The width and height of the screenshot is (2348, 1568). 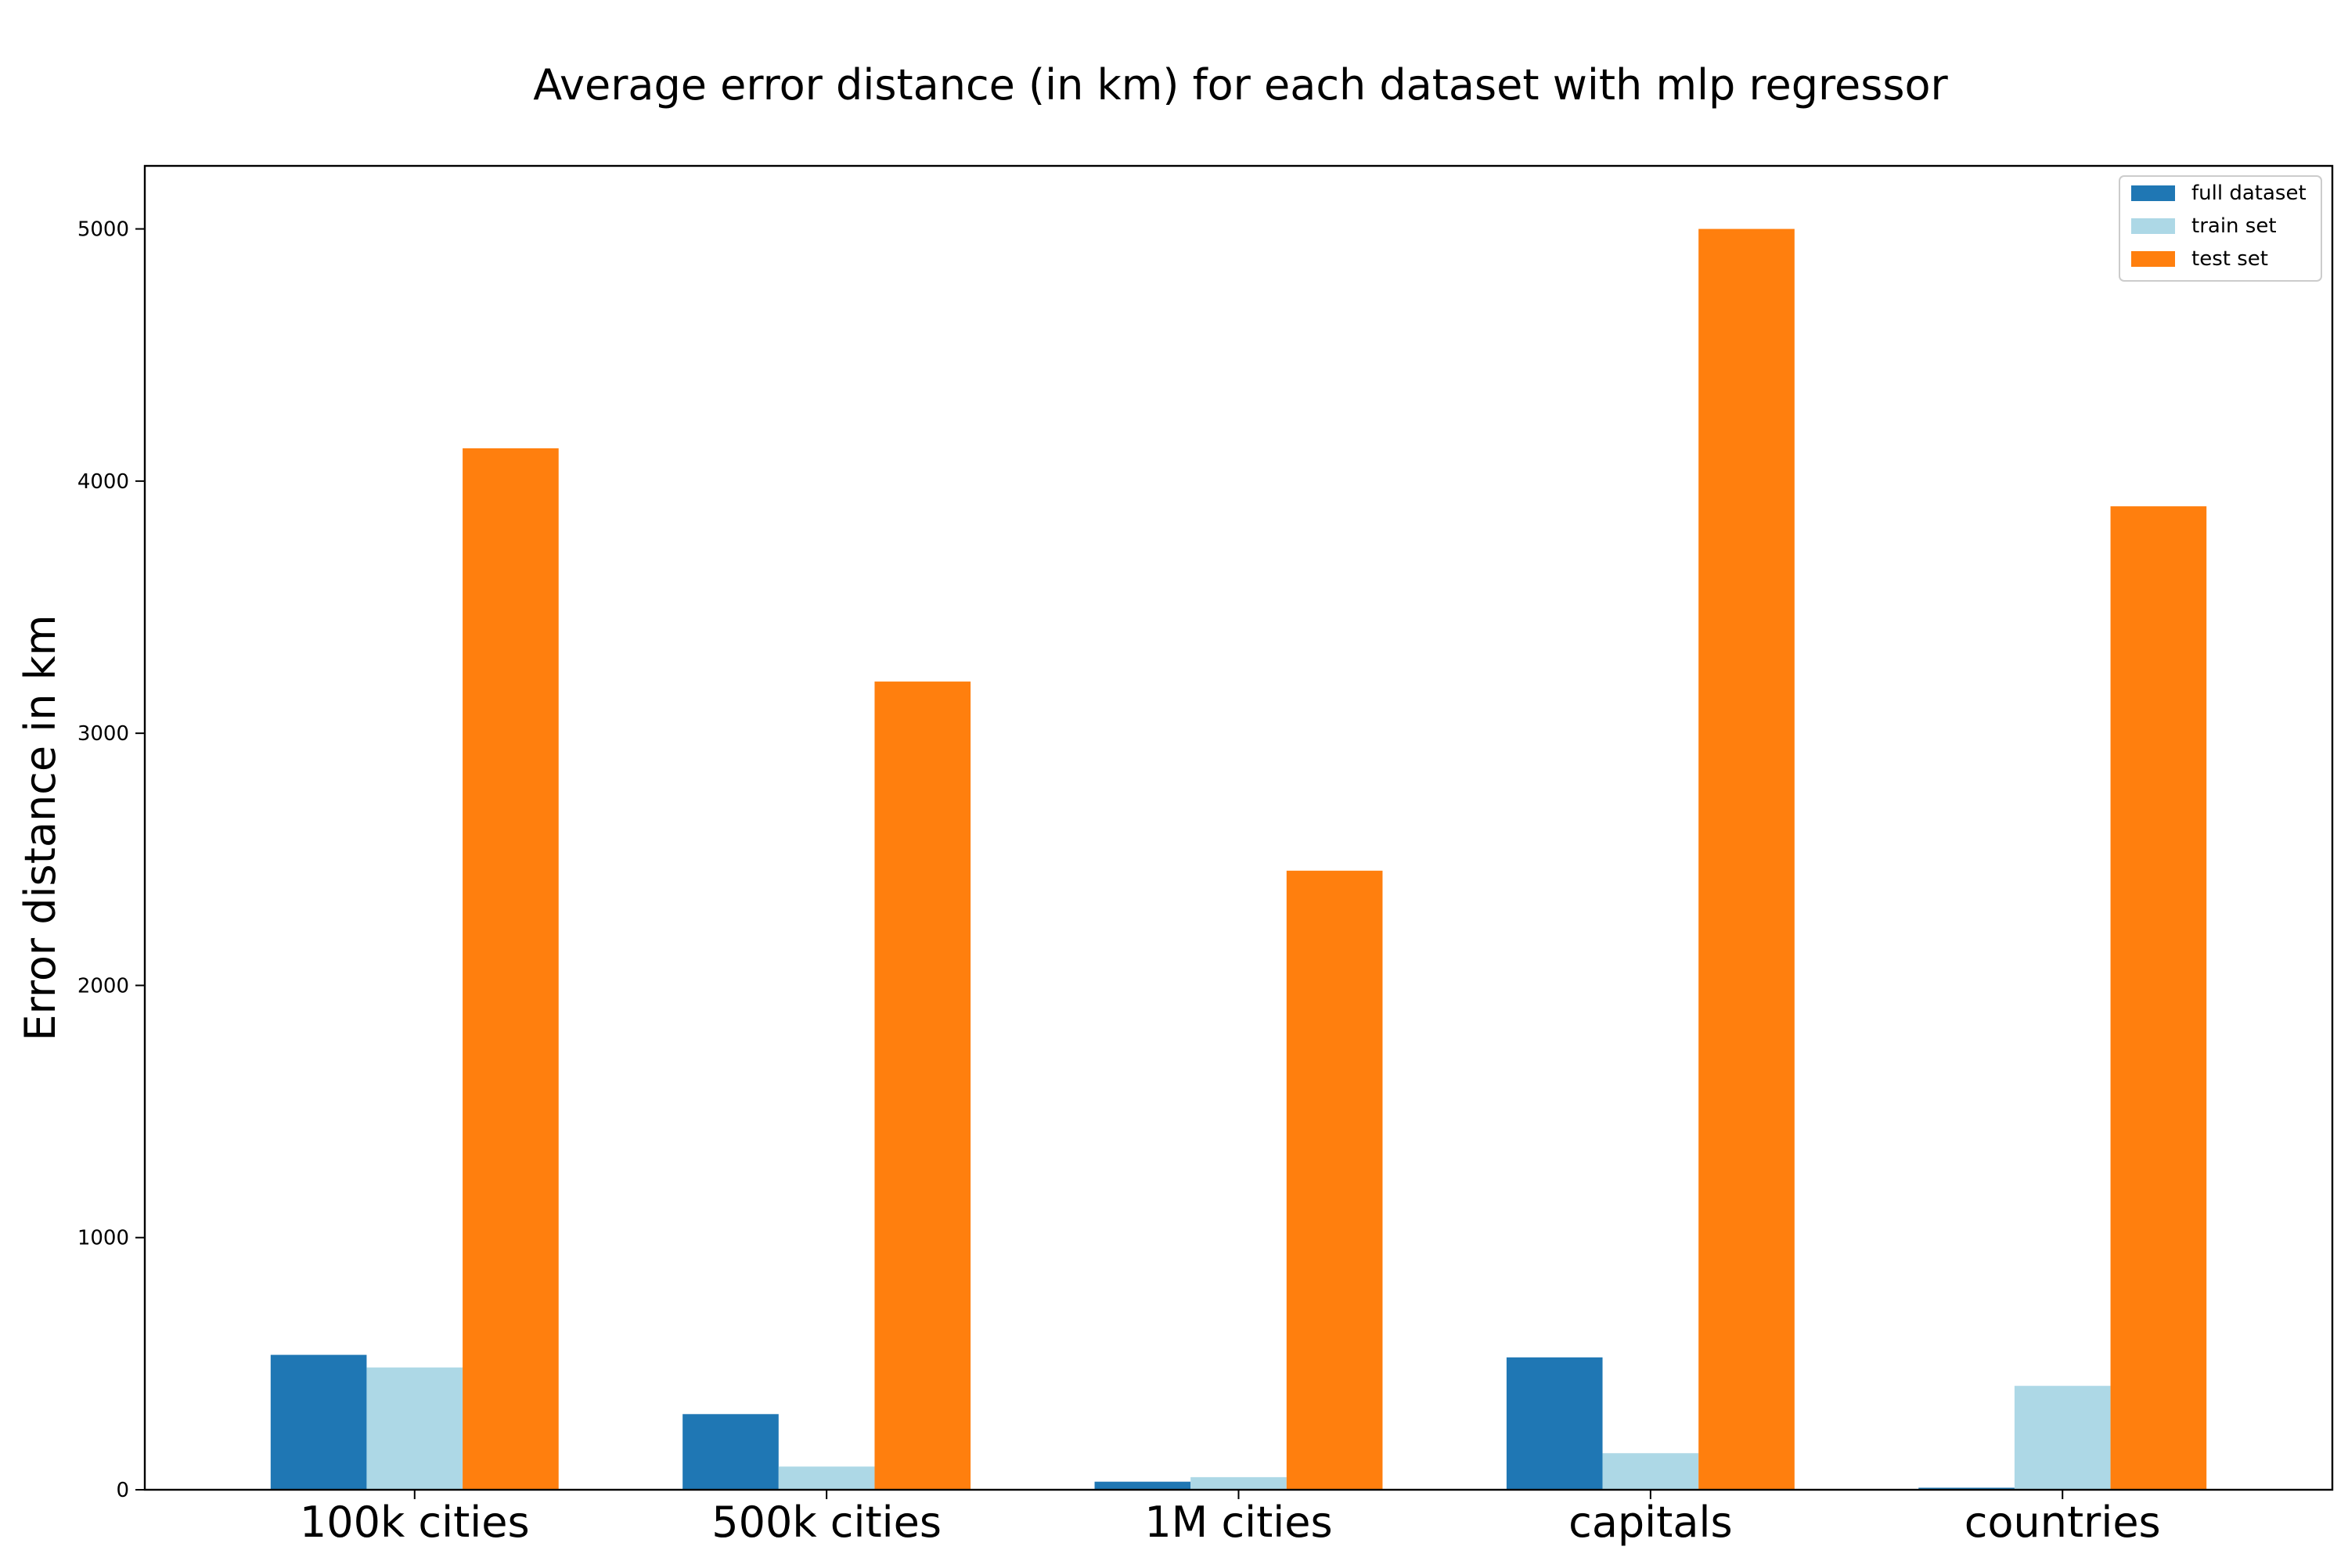 I want to click on y-axis-label: Error distance in km, so click(x=40, y=828).